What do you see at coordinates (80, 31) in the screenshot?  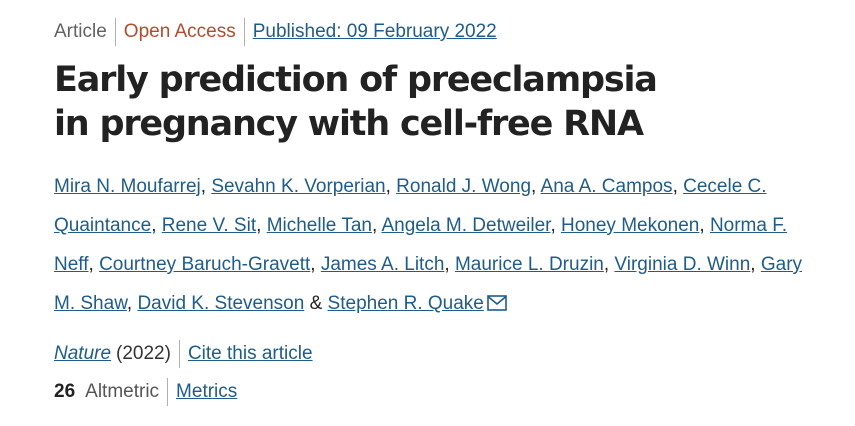 I see `article-type: Article` at bounding box center [80, 31].